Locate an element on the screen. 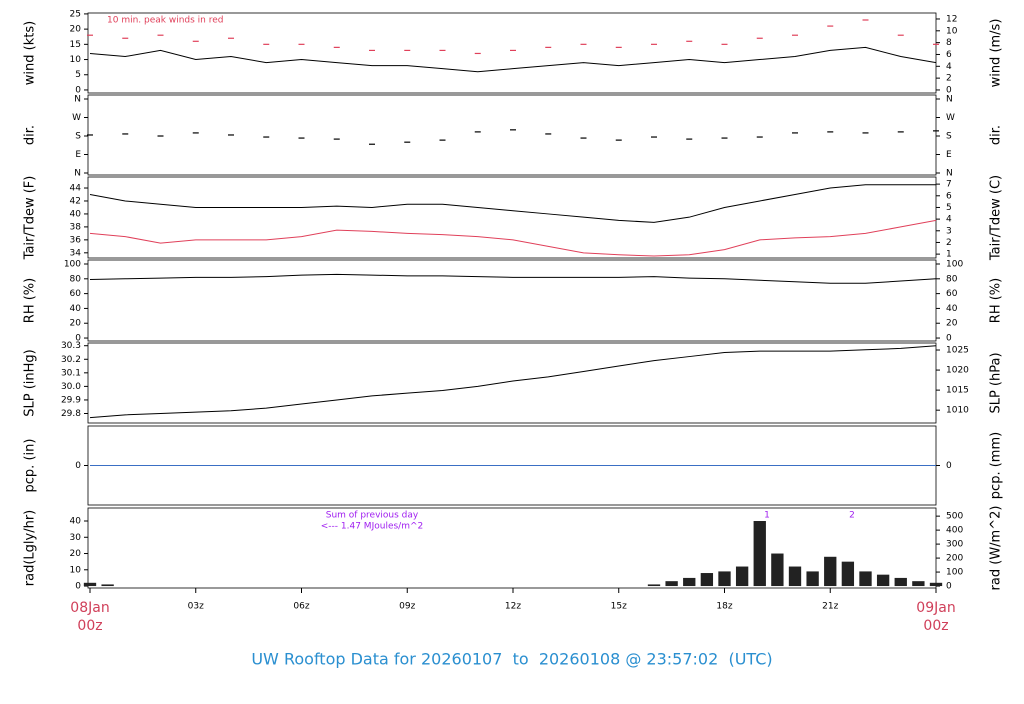  y2-tick-label: 1020 is located at coordinates (957, 371).